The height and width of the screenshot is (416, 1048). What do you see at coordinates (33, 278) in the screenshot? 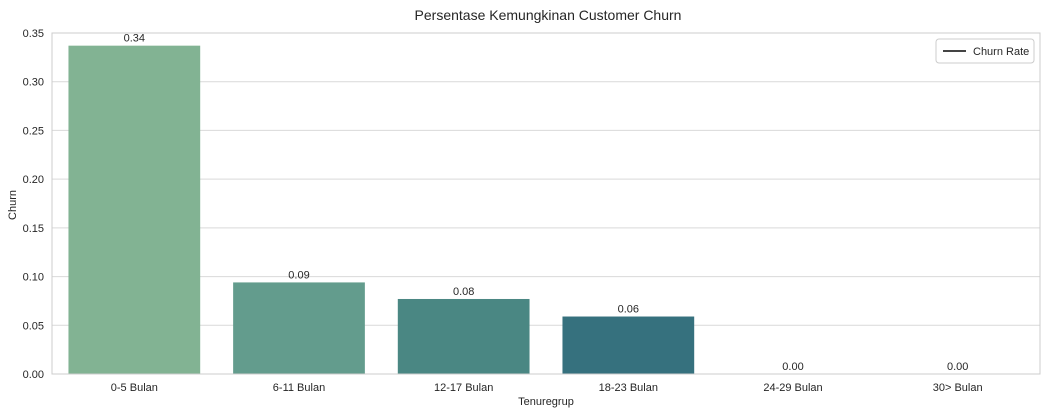
I see `y-tick-label: 0.10` at bounding box center [33, 278].